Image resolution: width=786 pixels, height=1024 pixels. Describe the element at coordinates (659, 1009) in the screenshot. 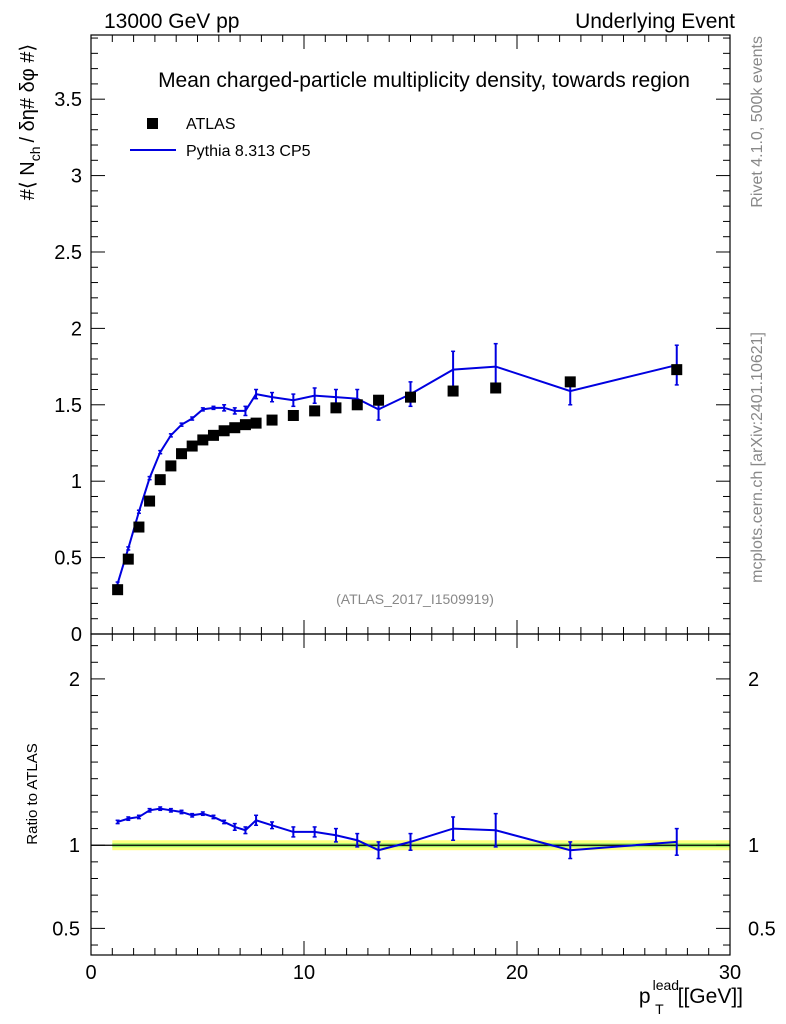

I see `xlabel-sub: T` at that location.